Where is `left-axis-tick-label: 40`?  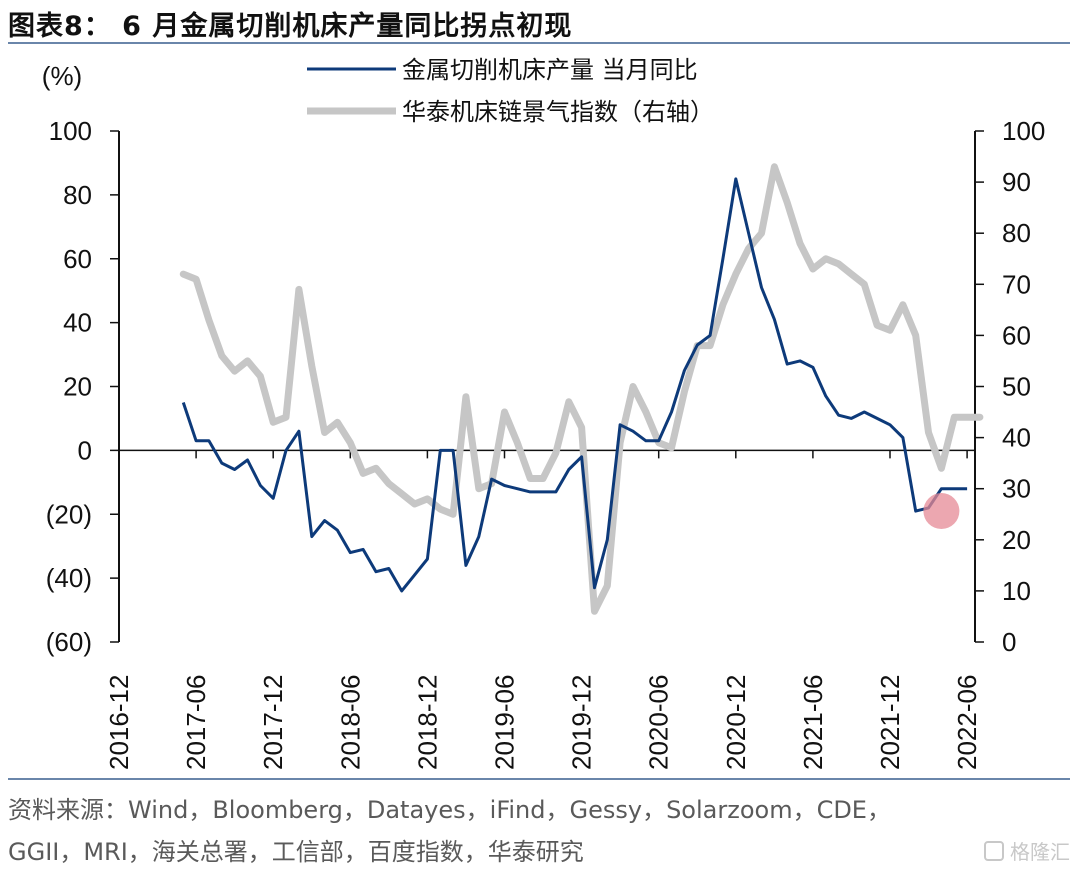
left-axis-tick-label: 40 is located at coordinates (77, 323).